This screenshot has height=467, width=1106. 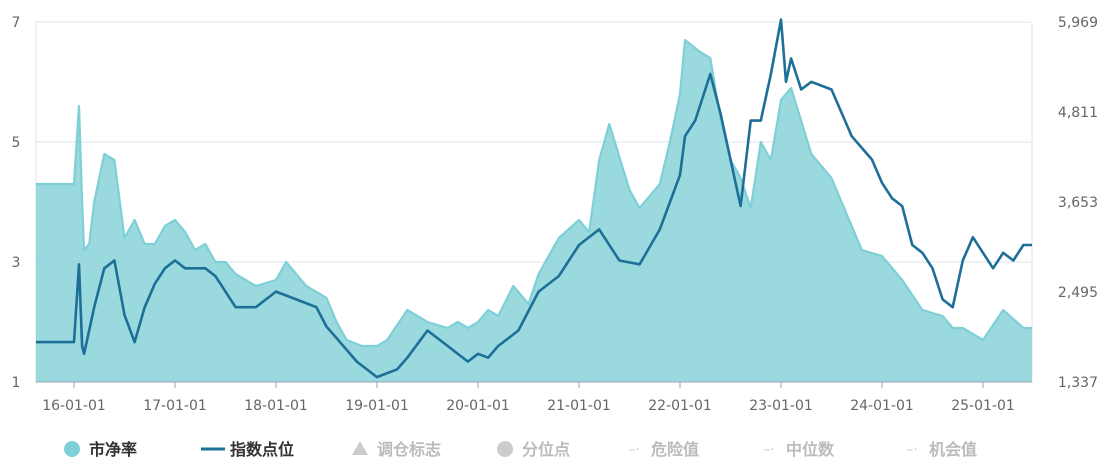 I want to click on legend-item: –· 中位数, so click(x=799, y=449).